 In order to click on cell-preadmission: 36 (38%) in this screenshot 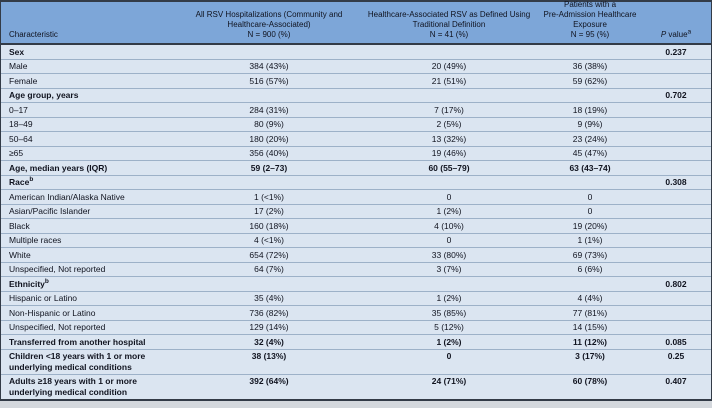, I will do `click(590, 66)`.